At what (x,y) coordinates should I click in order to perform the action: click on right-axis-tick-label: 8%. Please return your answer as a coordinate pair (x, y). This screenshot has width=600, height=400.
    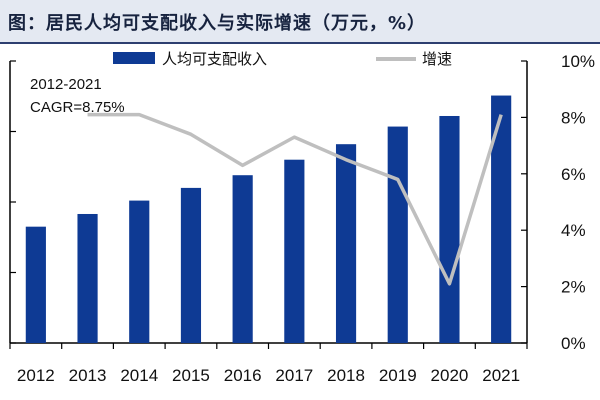
    Looking at the image, I should click on (573, 117).